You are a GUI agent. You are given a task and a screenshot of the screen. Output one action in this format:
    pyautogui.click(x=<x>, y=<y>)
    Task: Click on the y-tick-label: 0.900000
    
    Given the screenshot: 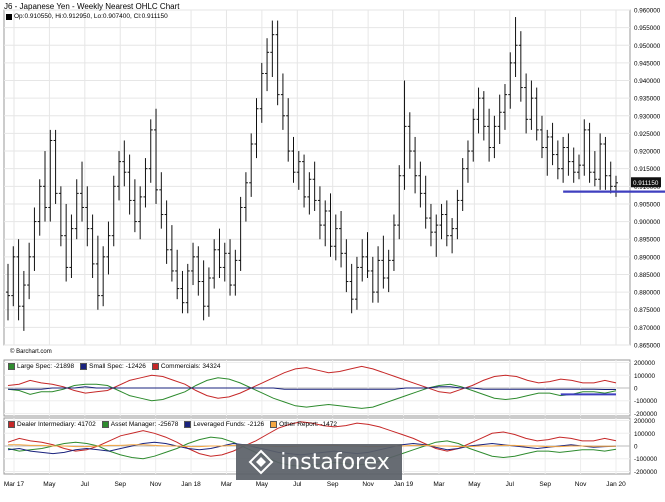 What is the action you would take?
    pyautogui.click(x=647, y=222)
    